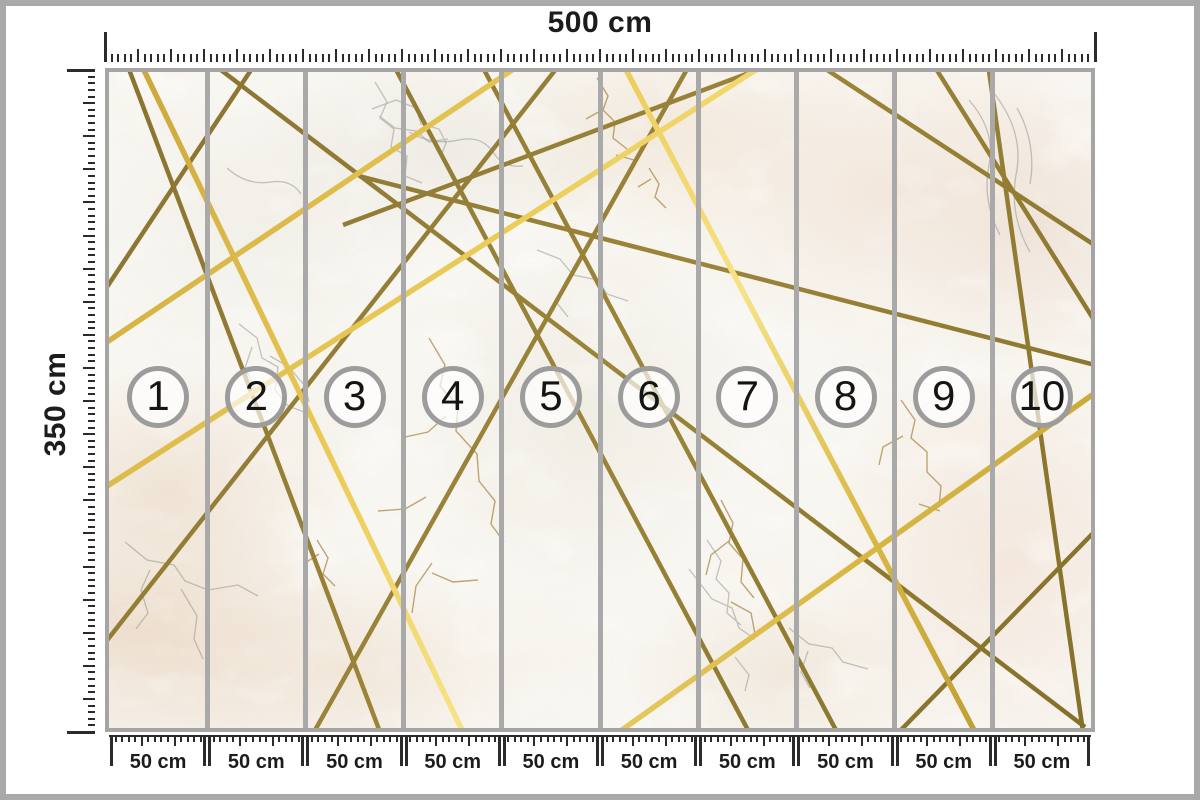 The width and height of the screenshot is (1200, 800). What do you see at coordinates (1197, 400) in the screenshot?
I see `outer-frame-right` at bounding box center [1197, 400].